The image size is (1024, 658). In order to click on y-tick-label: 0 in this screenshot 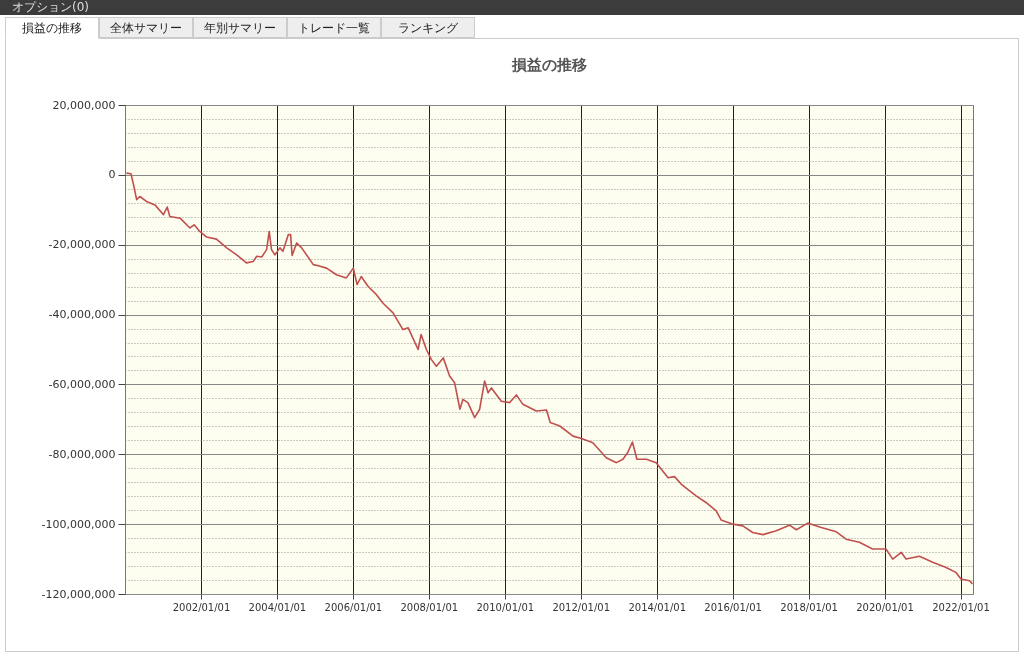, I will do `click(112, 175)`.